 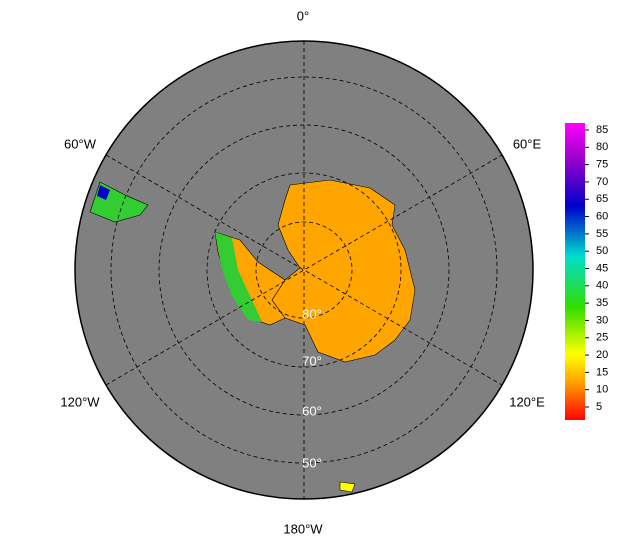 I want to click on latitude-label: 60°, so click(x=312, y=410).